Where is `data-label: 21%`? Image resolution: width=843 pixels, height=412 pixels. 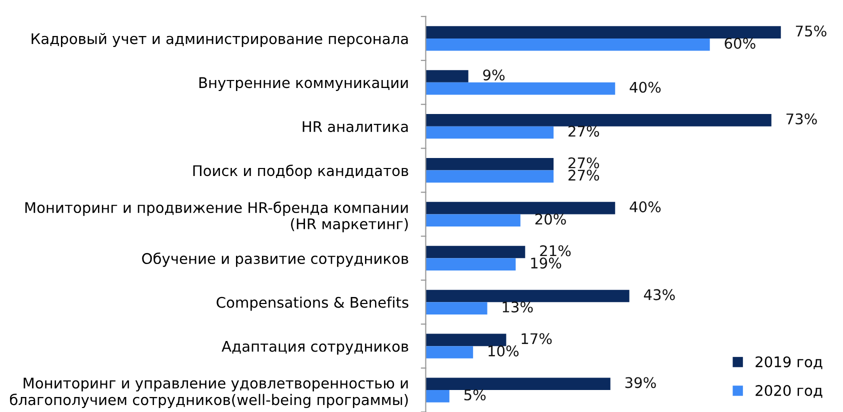
data-label: 21% is located at coordinates (555, 250).